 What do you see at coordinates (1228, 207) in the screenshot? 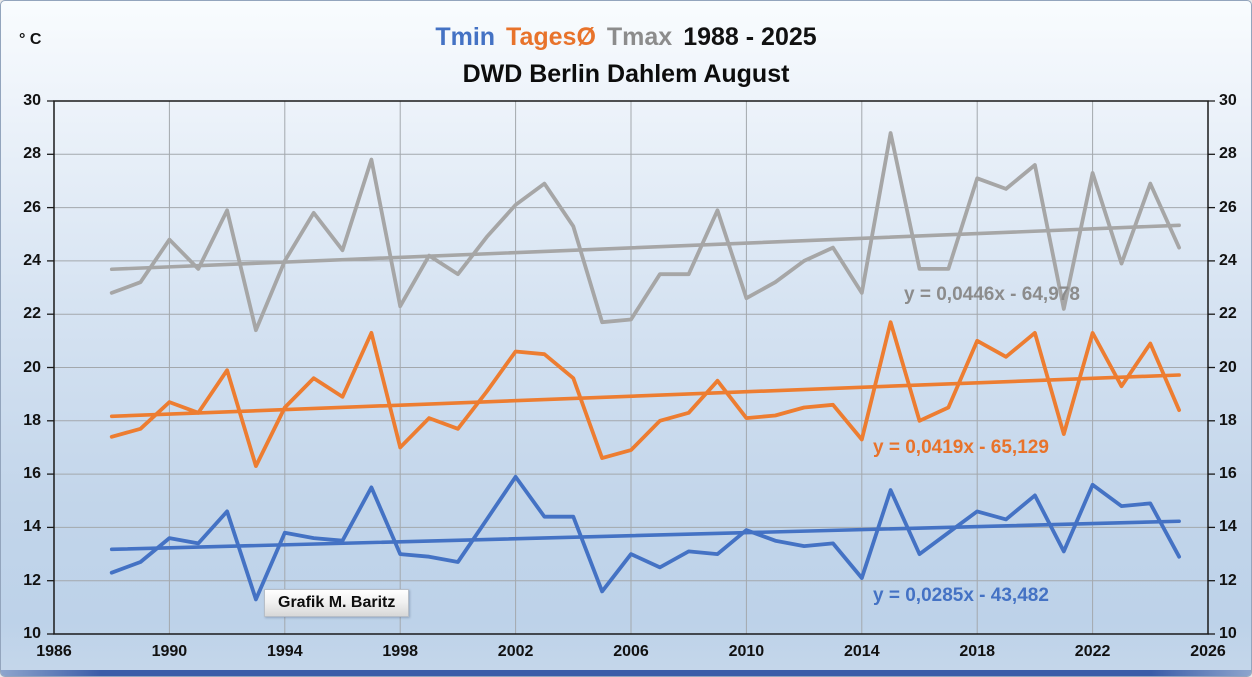
I see `y-axis-tick-label-right: 26` at bounding box center [1228, 207].